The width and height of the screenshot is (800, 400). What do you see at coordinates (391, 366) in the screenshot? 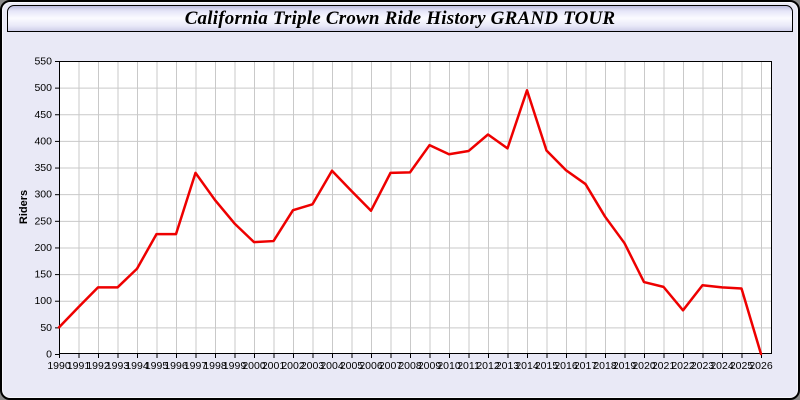
I see `svg-text: 2007` at bounding box center [391, 366].